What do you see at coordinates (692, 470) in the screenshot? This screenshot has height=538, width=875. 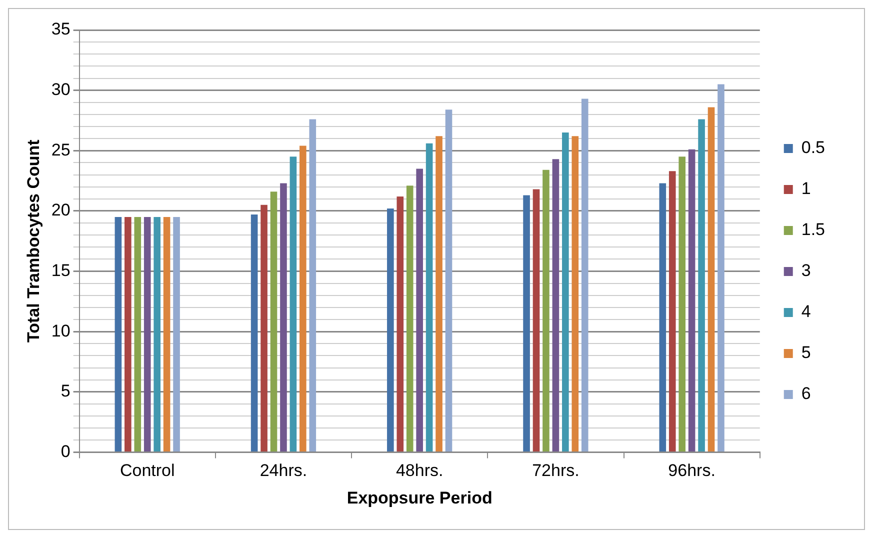 I see `x-tick-label: 96hrs.` at bounding box center [692, 470].